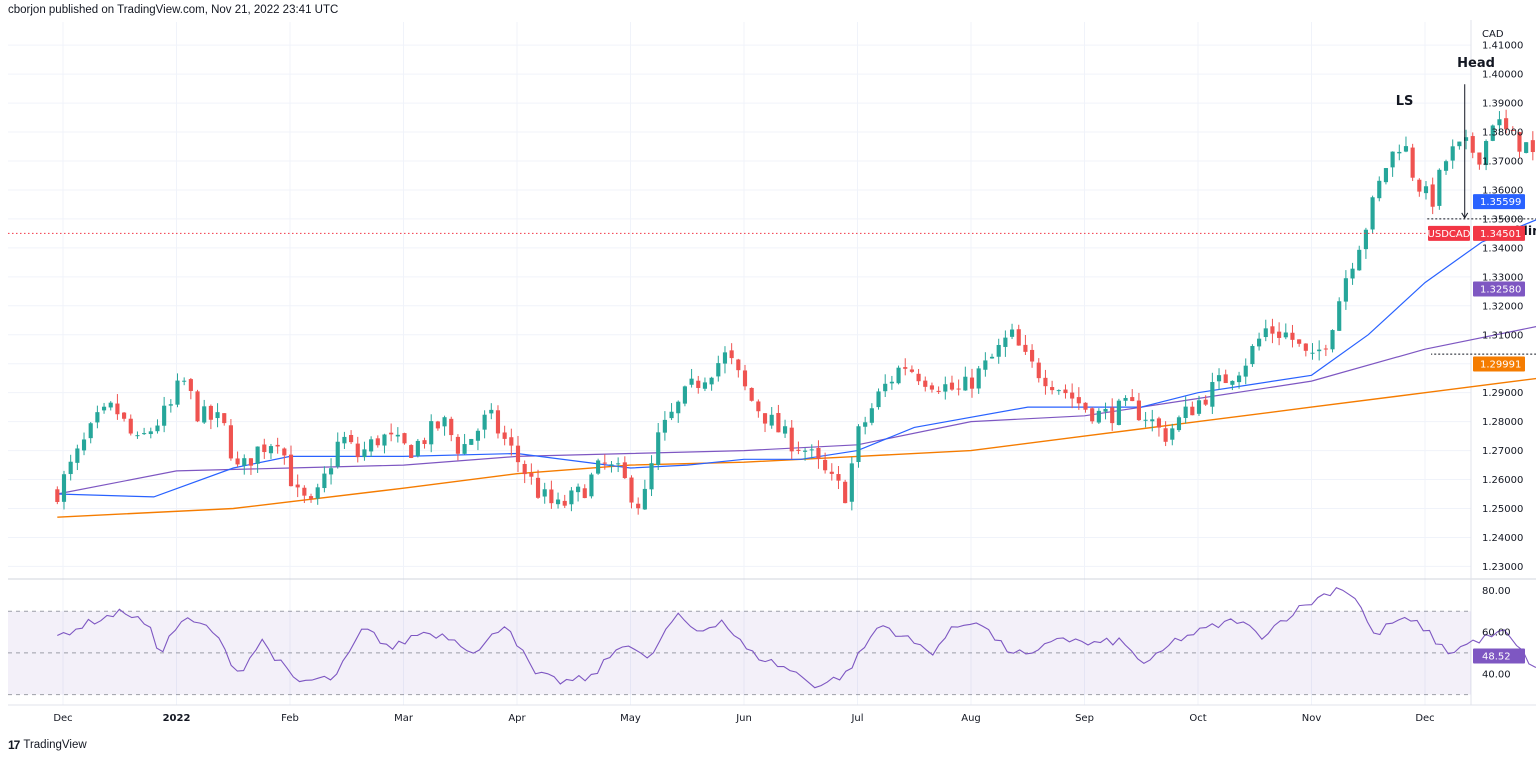  Describe the element at coordinates (290, 718) in the screenshot. I see `time-tick-label: Feb` at that location.